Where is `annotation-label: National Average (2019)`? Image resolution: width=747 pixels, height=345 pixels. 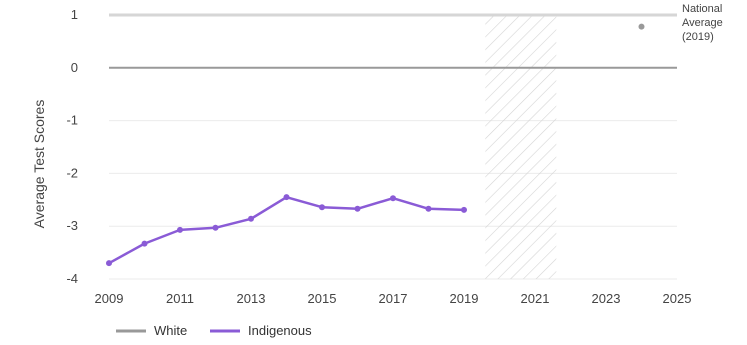 annotation-label: National Average (2019) is located at coordinates (702, 23).